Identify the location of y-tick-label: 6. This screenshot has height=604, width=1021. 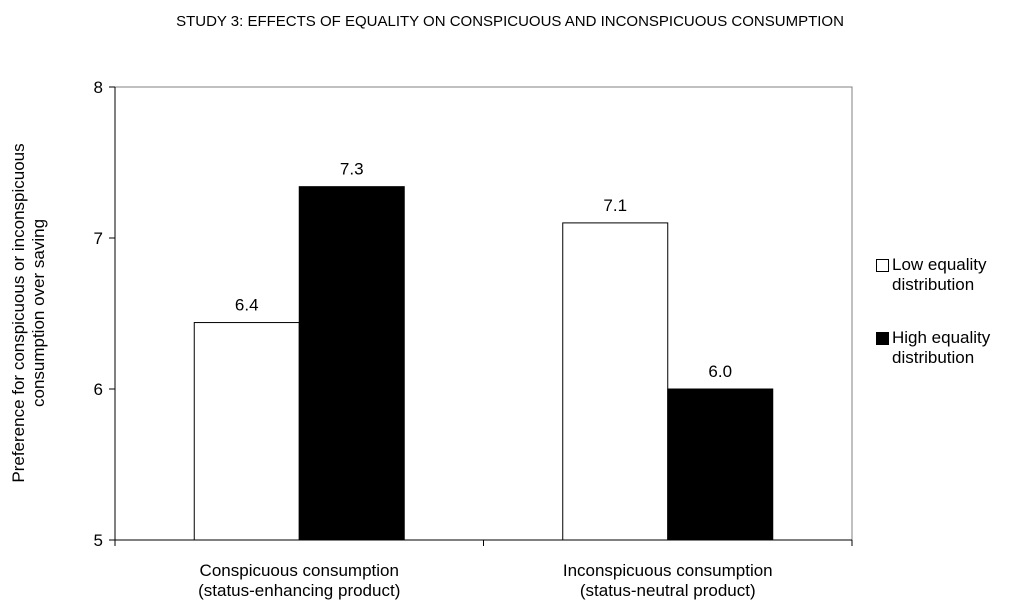
(98, 389).